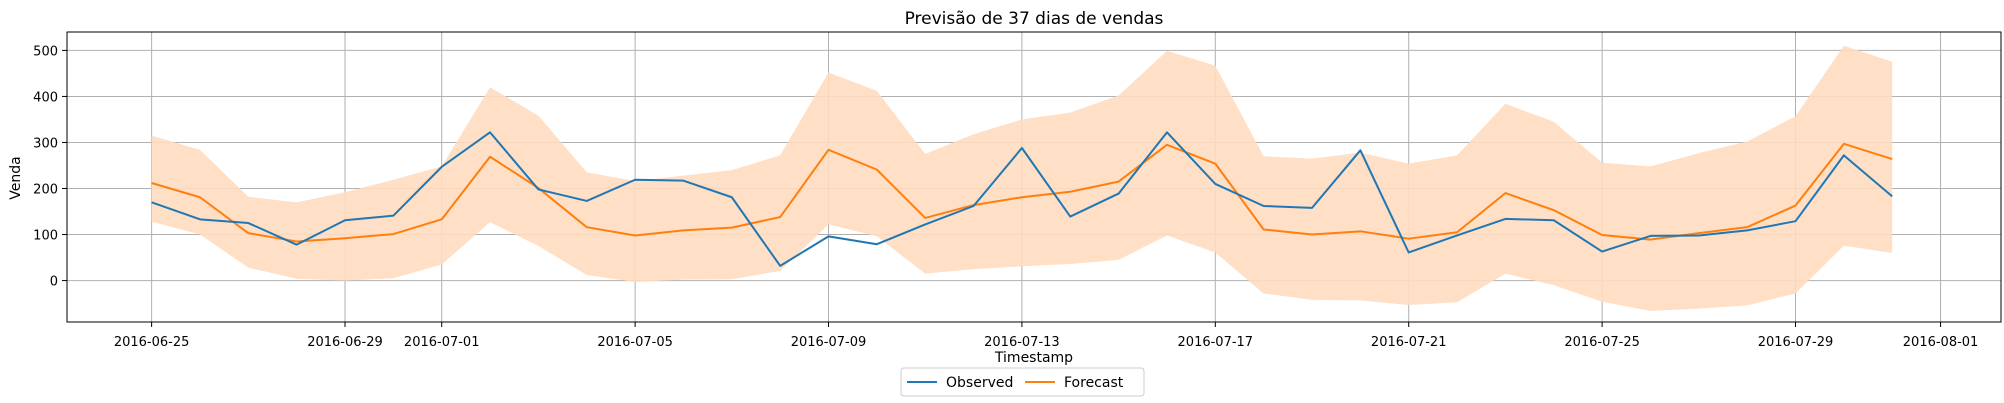 Image resolution: width=2004 pixels, height=403 pixels. What do you see at coordinates (1941, 342) in the screenshot?
I see `x-tick-label: 2016-08-01` at bounding box center [1941, 342].